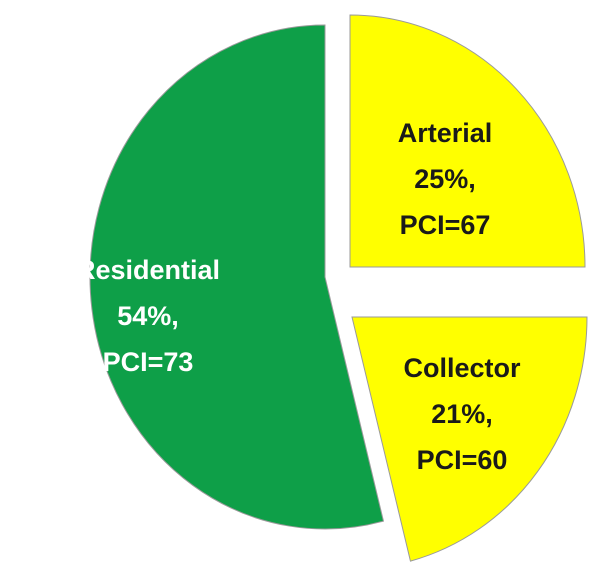  What do you see at coordinates (148, 316) in the screenshot?
I see `slice-label-value: 54%,` at bounding box center [148, 316].